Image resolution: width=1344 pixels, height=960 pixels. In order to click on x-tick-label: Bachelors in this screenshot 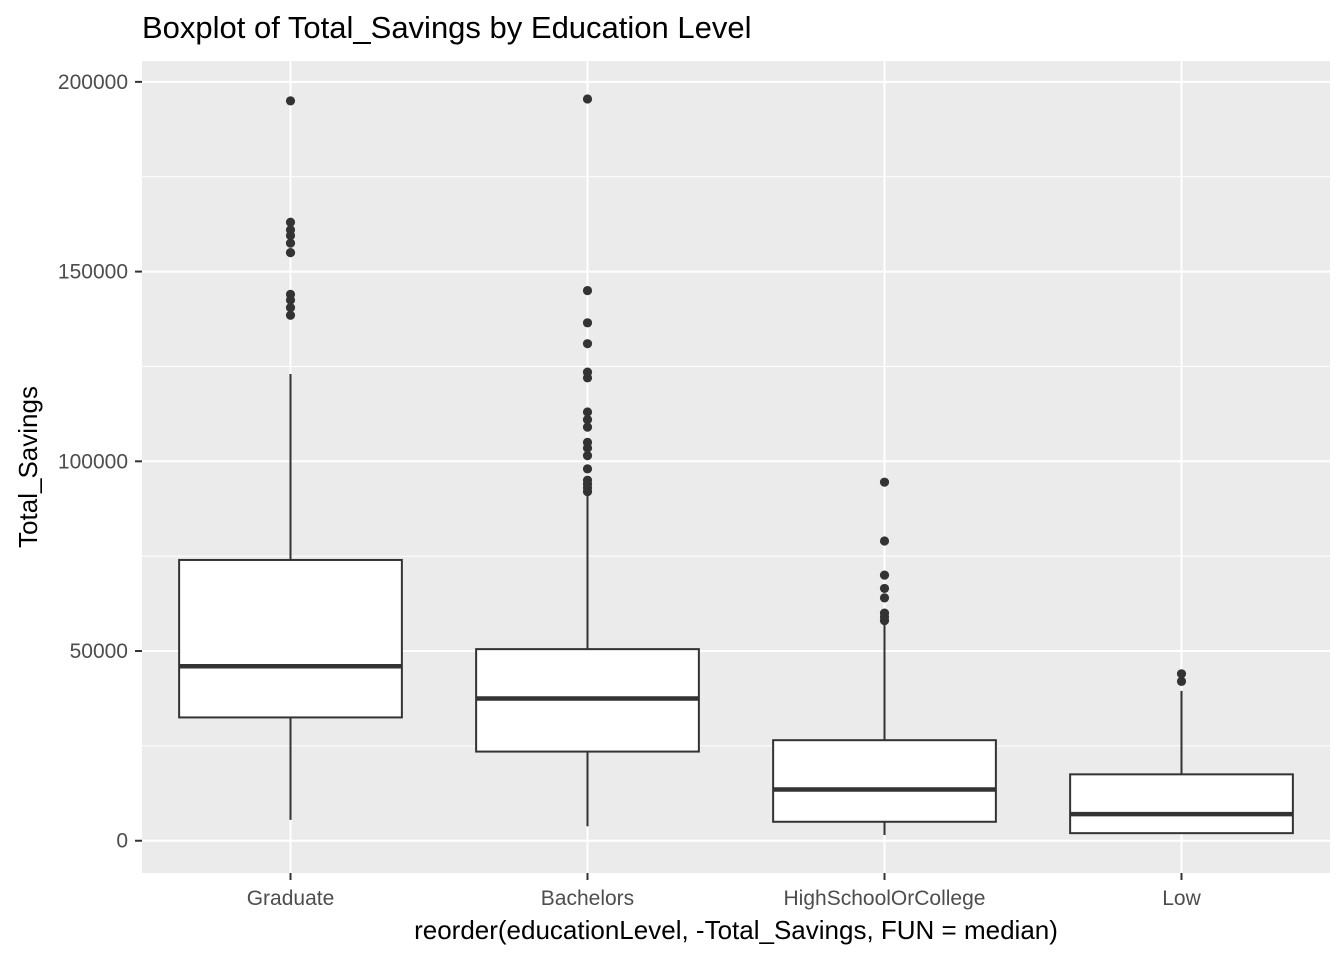, I will do `click(587, 898)`.